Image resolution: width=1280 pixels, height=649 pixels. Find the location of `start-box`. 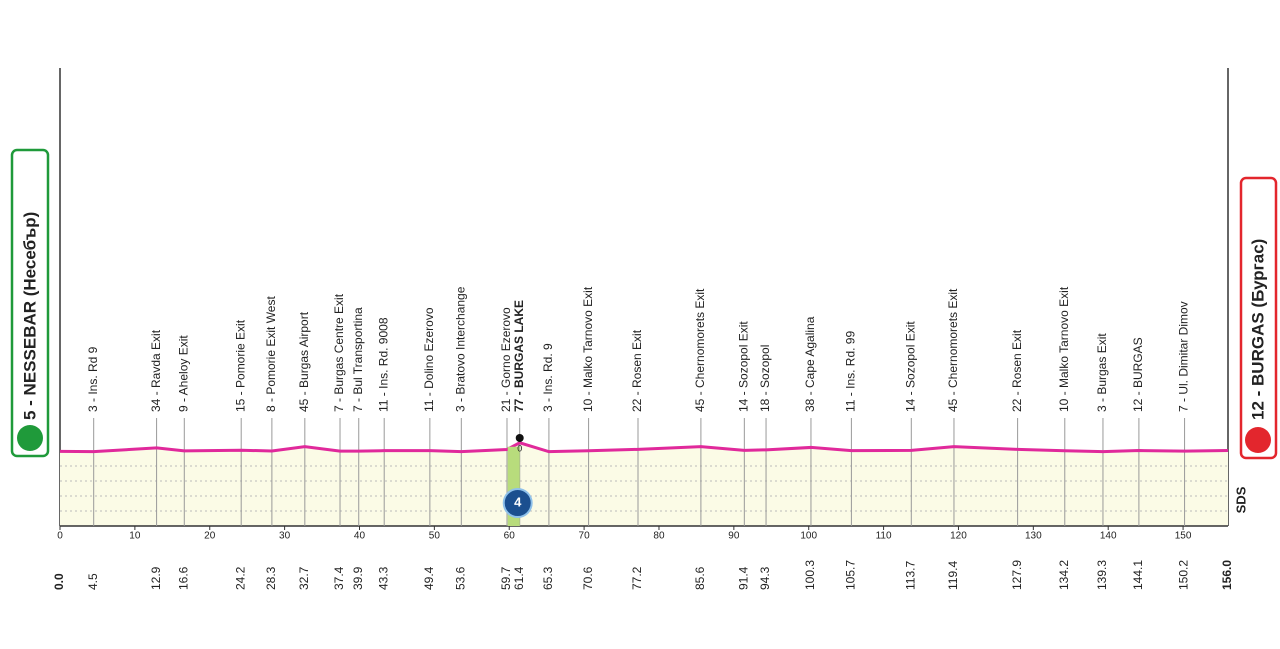

start-box is located at coordinates (30, 303).